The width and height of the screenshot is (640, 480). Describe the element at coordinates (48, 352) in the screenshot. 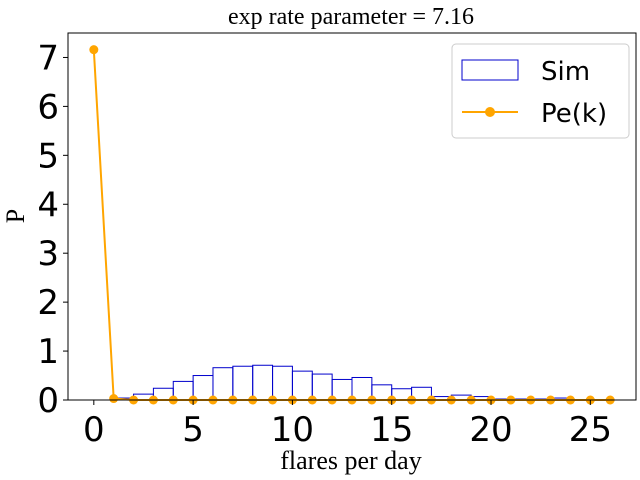

I see `y-tick-label: 1` at that location.